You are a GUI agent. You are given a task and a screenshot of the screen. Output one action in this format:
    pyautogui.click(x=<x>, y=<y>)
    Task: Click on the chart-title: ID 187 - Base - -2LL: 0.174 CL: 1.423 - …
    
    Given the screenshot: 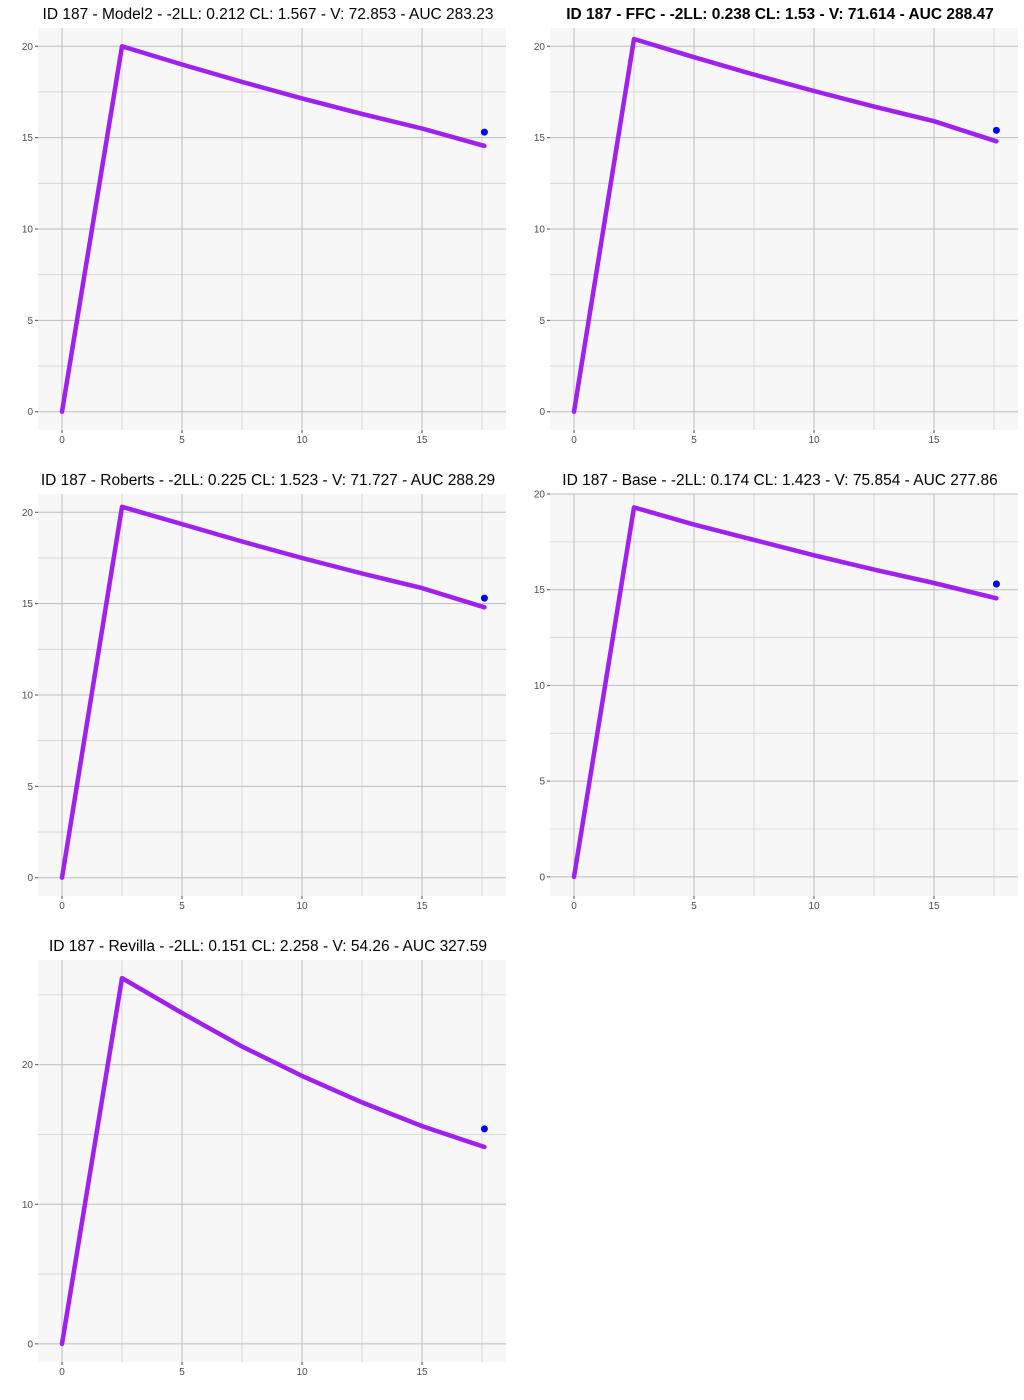 What is the action you would take?
    pyautogui.click(x=779, y=480)
    